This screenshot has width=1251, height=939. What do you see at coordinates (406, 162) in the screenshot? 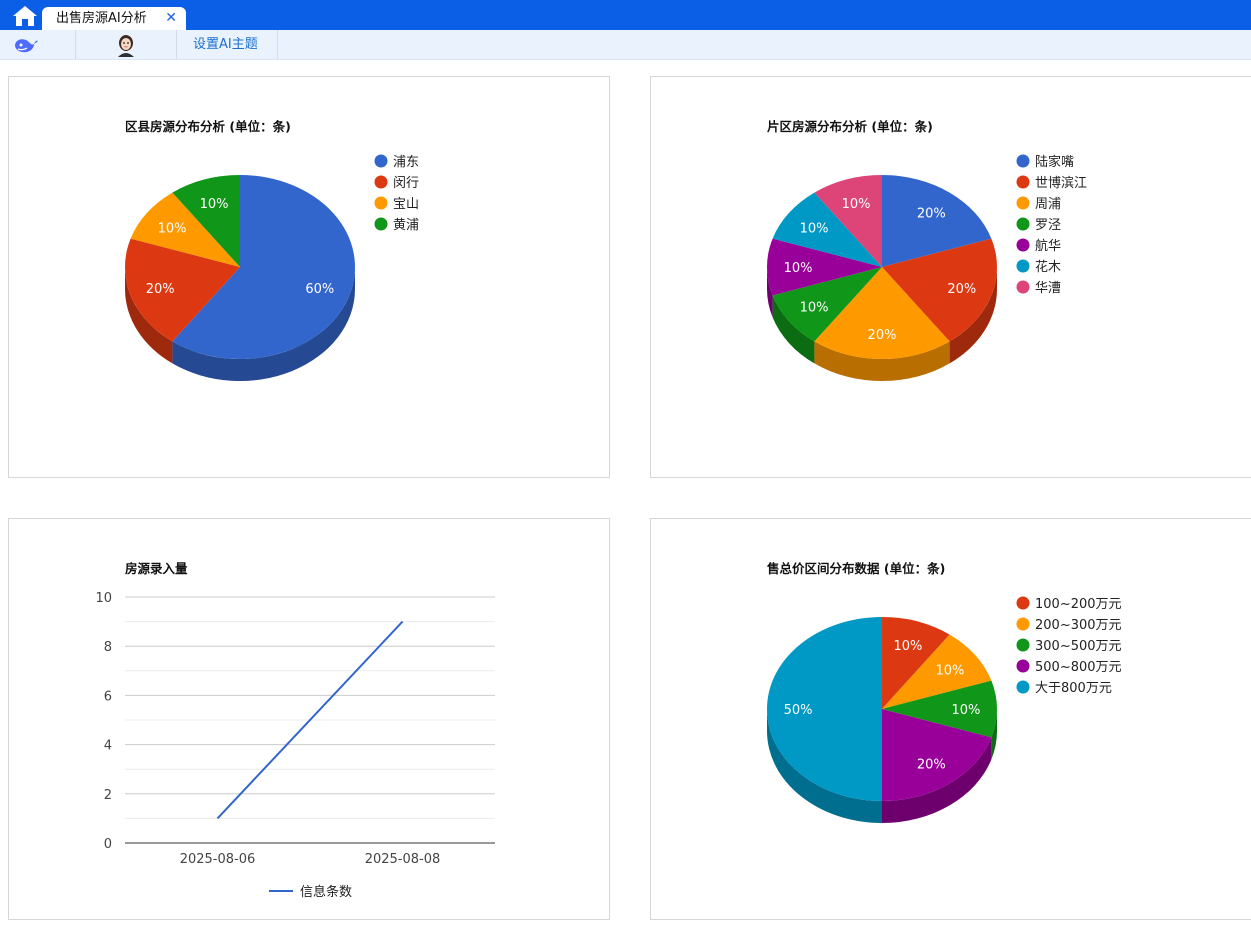
I see `legend-label-浦东: 浦东` at bounding box center [406, 162].